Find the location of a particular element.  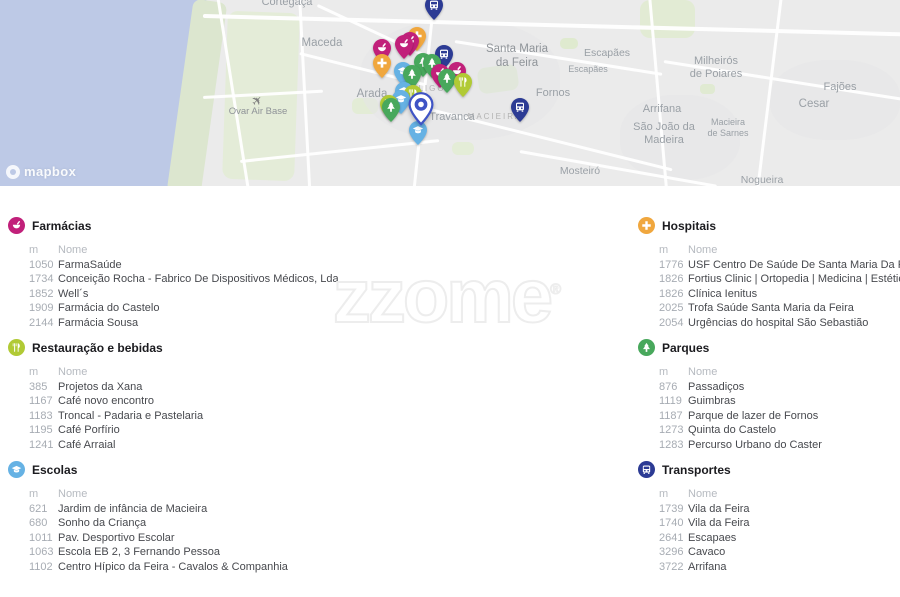

distance-value: 1283 is located at coordinates (671, 444).